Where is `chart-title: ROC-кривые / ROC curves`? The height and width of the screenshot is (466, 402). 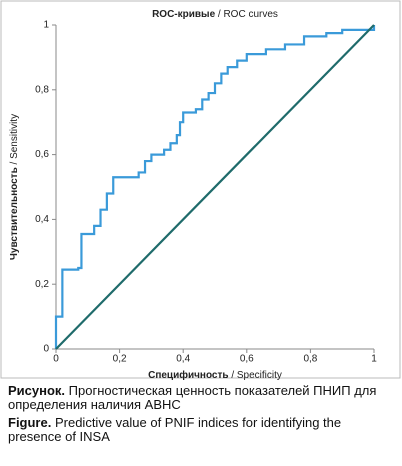
chart-title: ROC-кривые / ROC curves is located at coordinates (215, 14).